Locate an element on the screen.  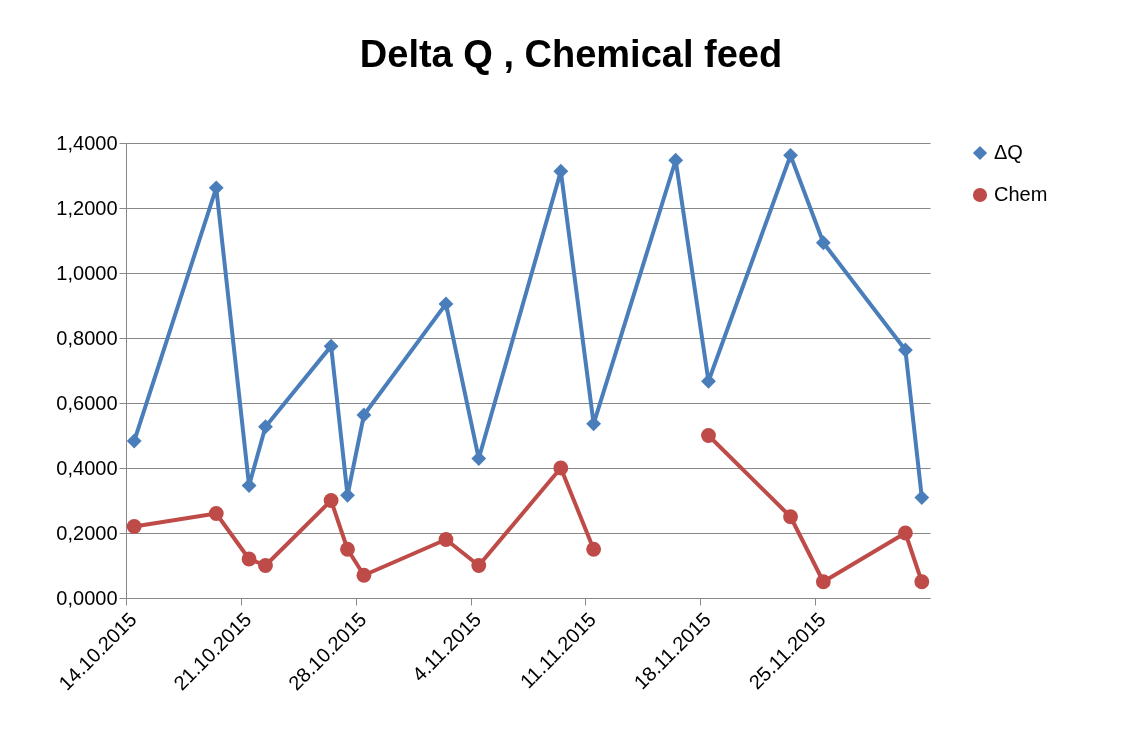
legend-label: Chem is located at coordinates (1021, 194).